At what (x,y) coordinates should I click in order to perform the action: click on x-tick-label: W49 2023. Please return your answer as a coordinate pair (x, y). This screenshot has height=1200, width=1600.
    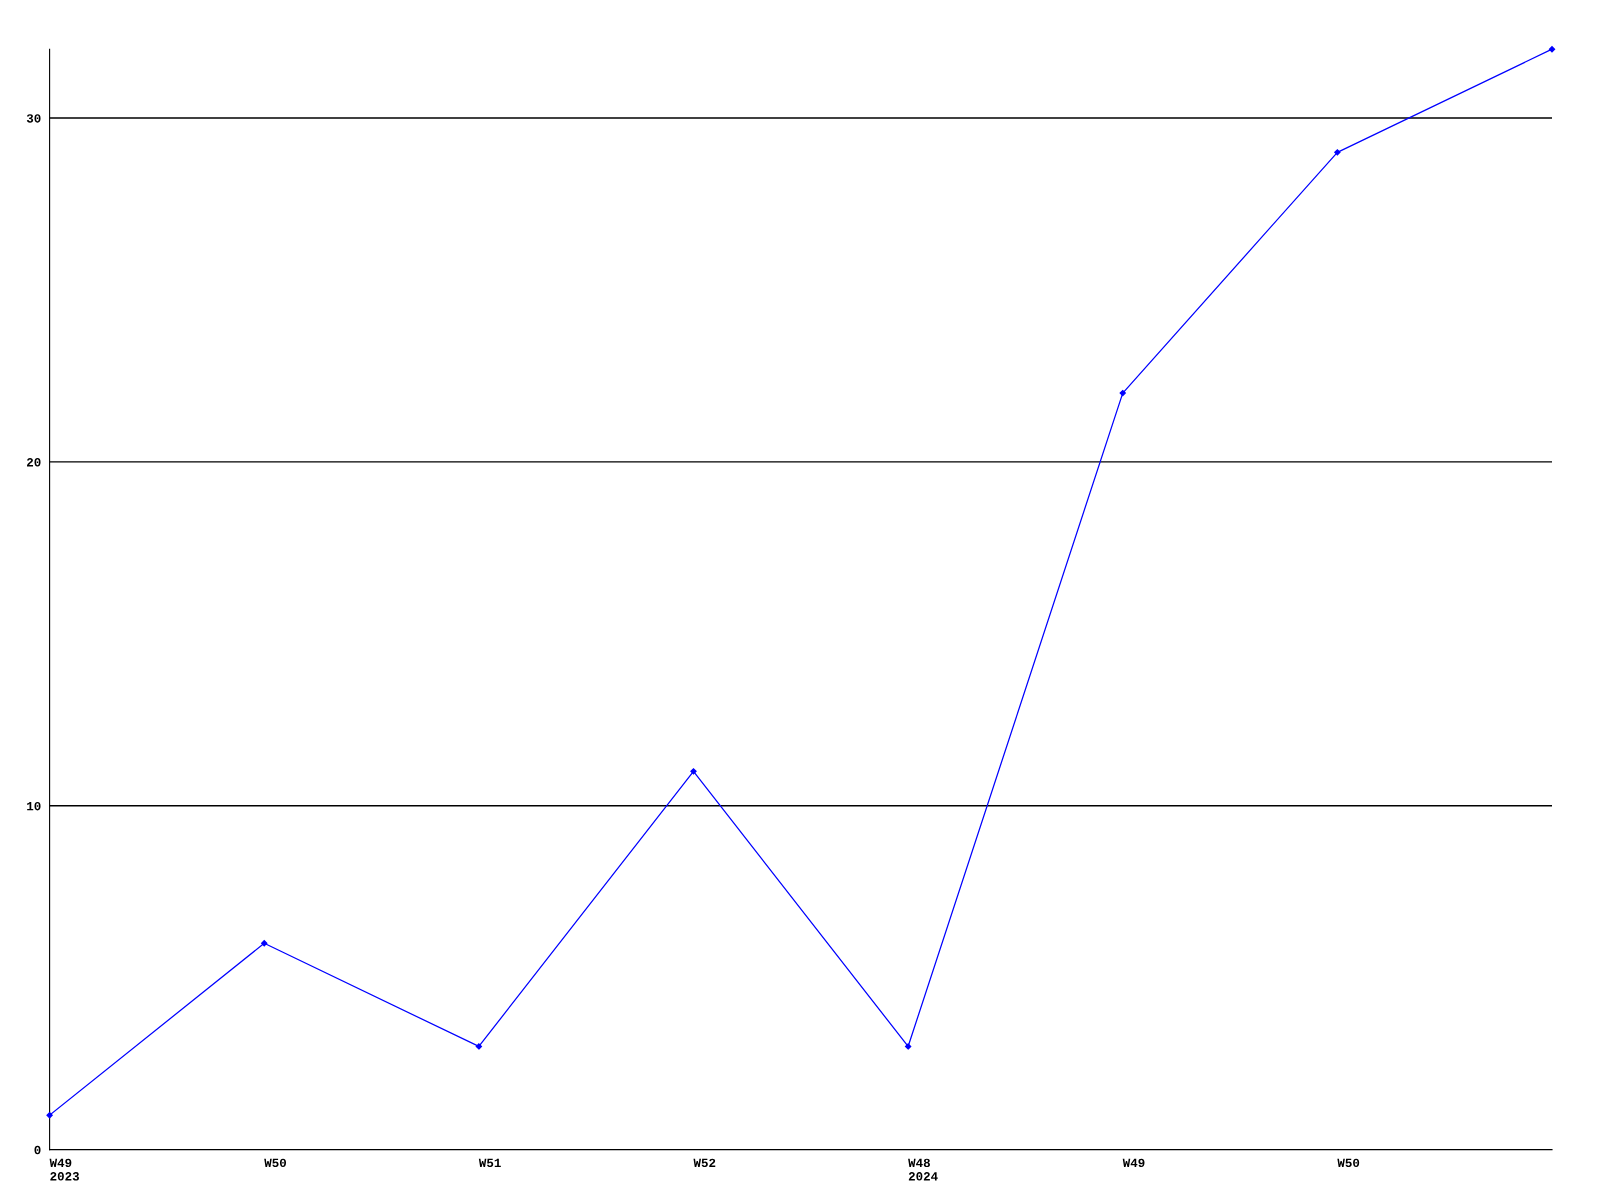
    Looking at the image, I should click on (64, 1169).